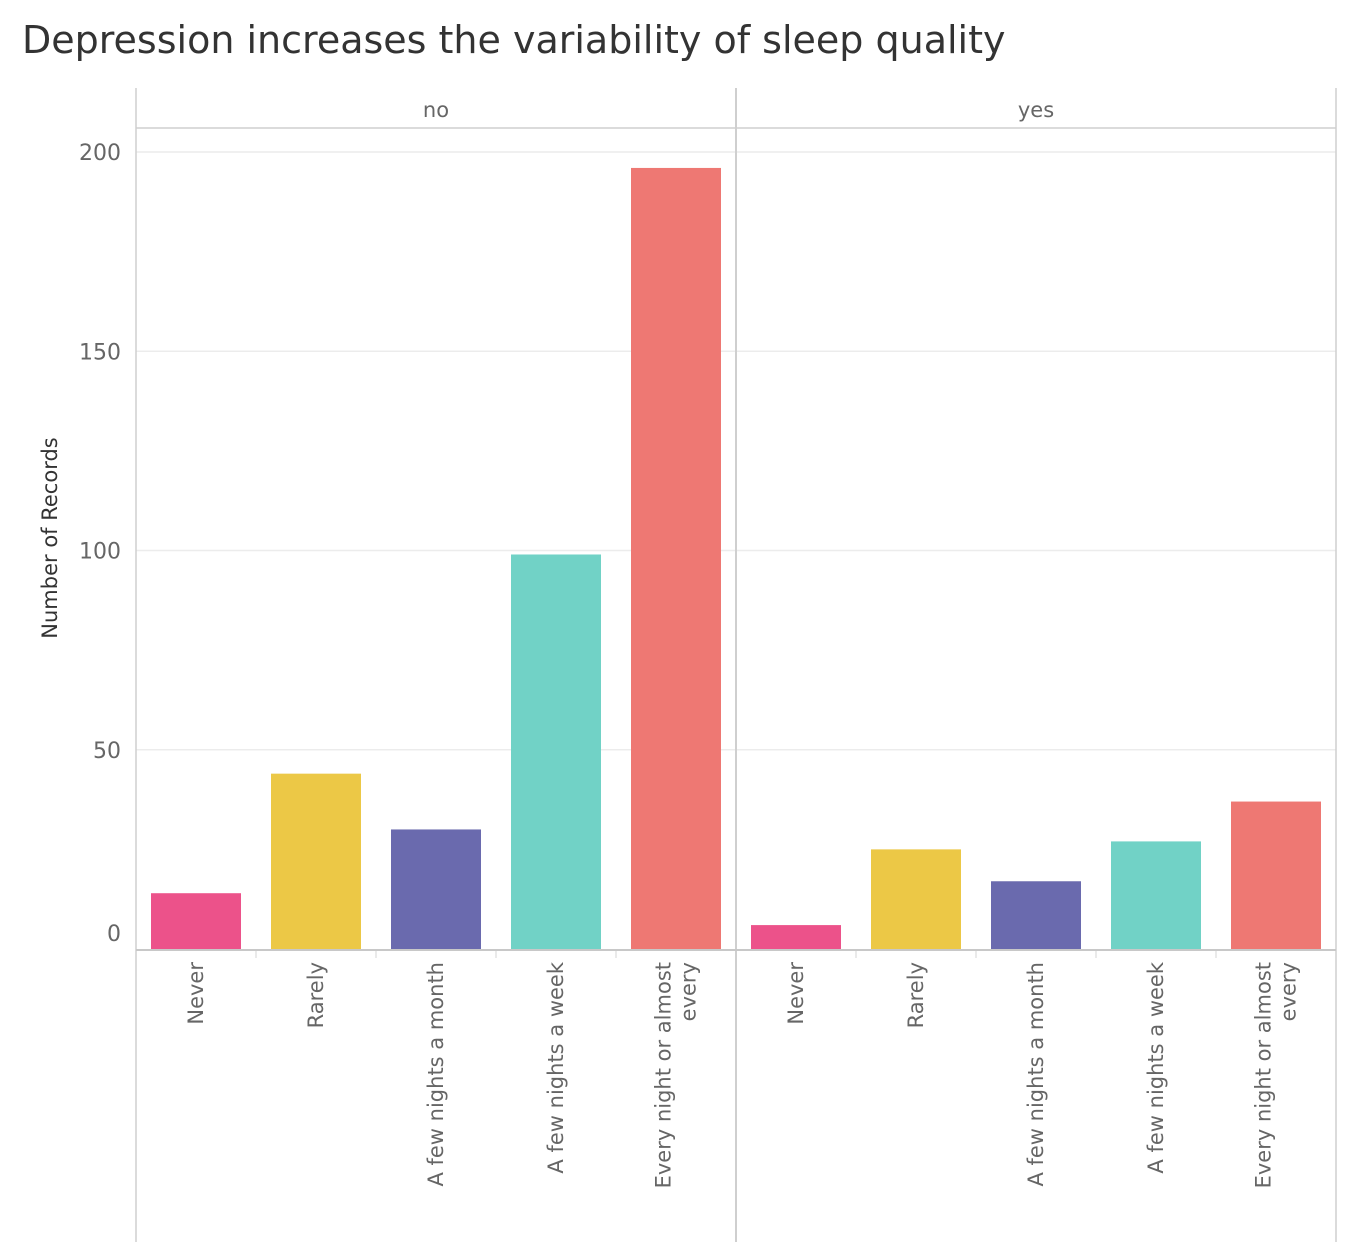  Describe the element at coordinates (114, 934) in the screenshot. I see `y-tick-label: 0` at that location.